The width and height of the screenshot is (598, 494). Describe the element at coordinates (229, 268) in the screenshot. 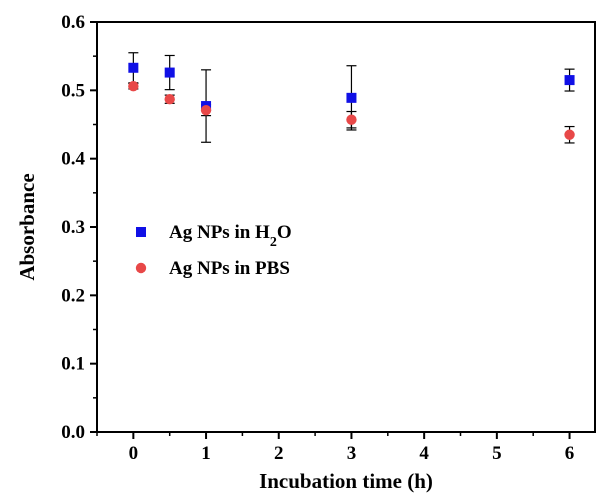

I see `legend-label: Ag NPs in PBS` at that location.